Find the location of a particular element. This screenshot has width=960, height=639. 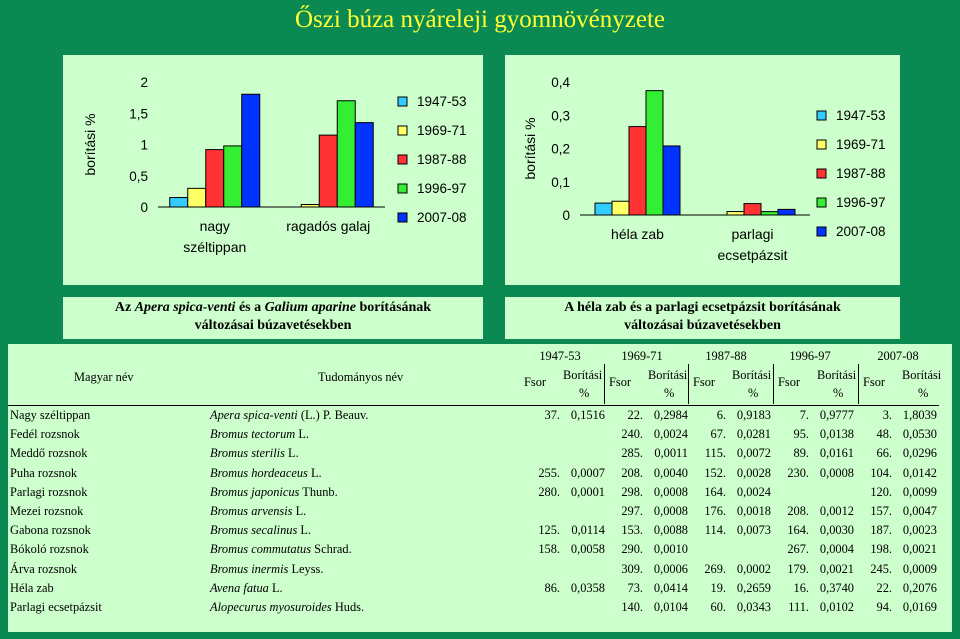

cell-fsor: 140. is located at coordinates (632, 606).